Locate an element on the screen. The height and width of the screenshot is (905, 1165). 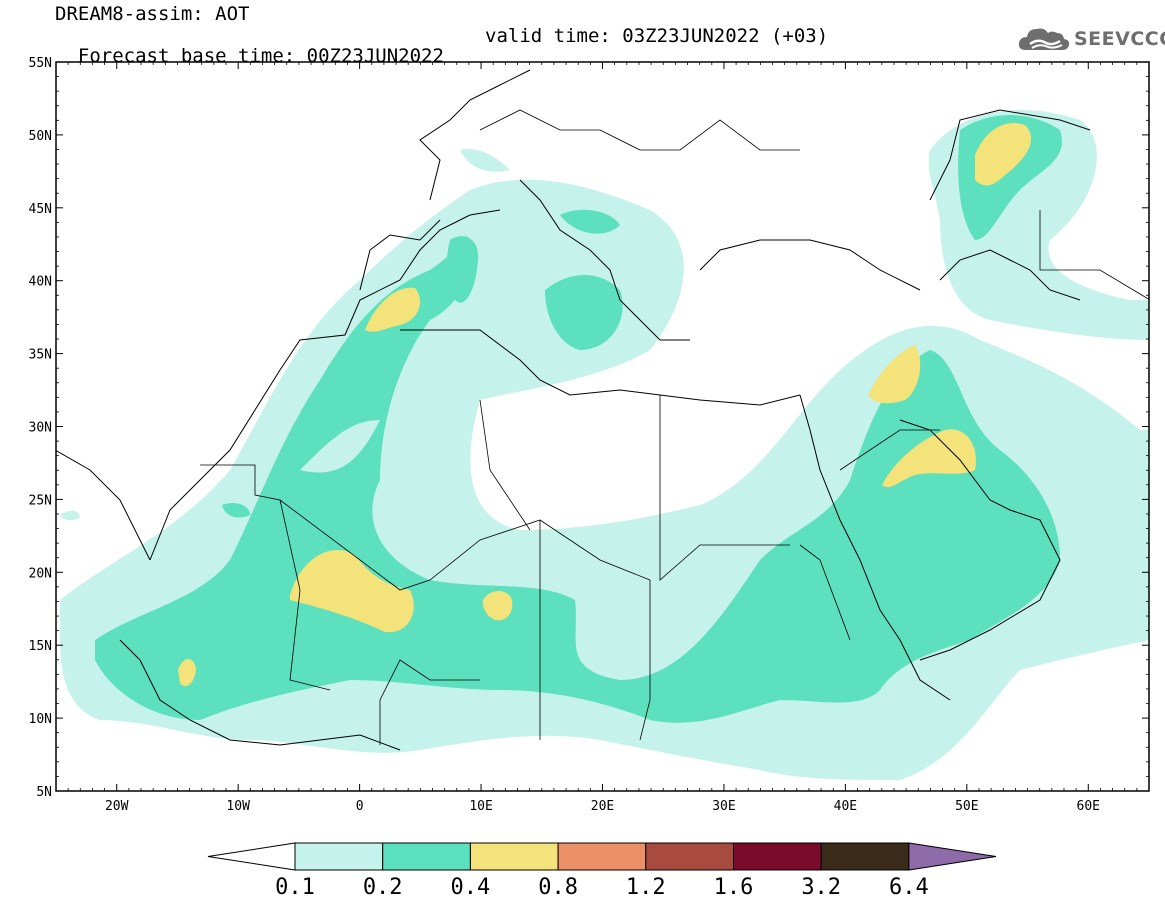
cloud-icon is located at coordinates (1044, 39).